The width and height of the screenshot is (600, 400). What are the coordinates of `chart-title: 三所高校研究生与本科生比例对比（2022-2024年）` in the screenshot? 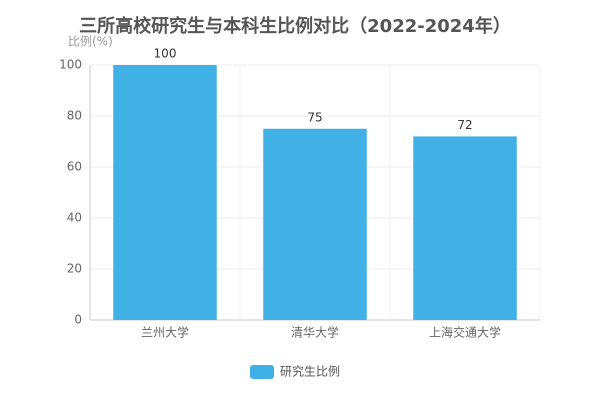 It's located at (295, 26).